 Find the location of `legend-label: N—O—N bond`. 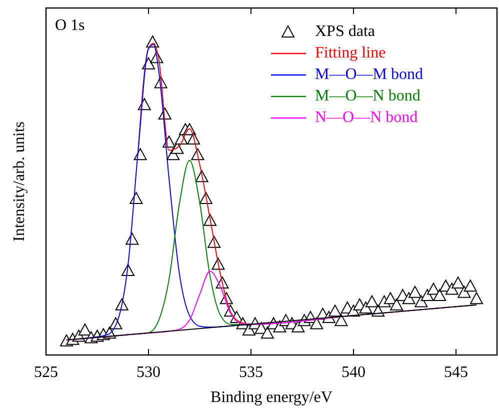

legend-label: N—O—N bond is located at coordinates (366, 117).